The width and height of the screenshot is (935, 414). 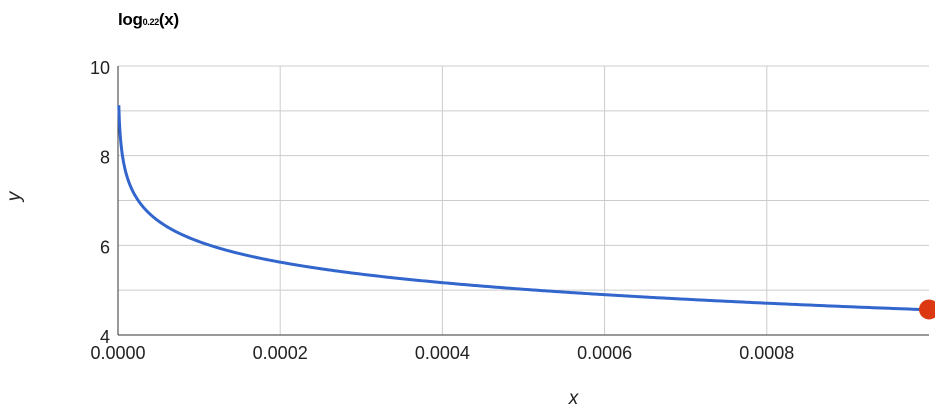 I want to click on y-tick-label: 8, so click(x=105, y=158).